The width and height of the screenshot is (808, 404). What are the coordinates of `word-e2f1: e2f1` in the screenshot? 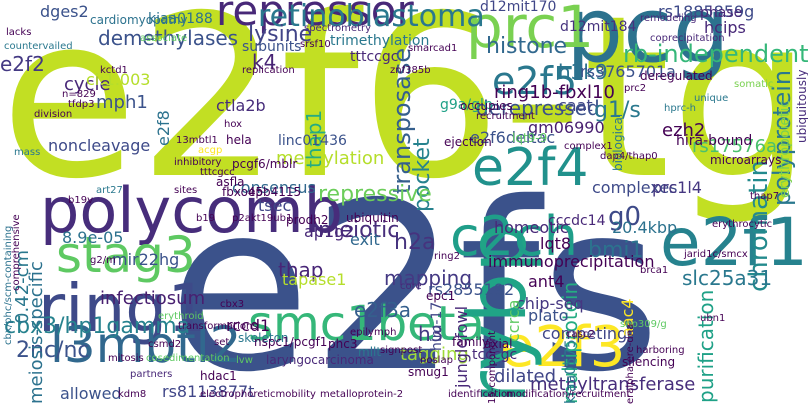 It's located at (734, 242).